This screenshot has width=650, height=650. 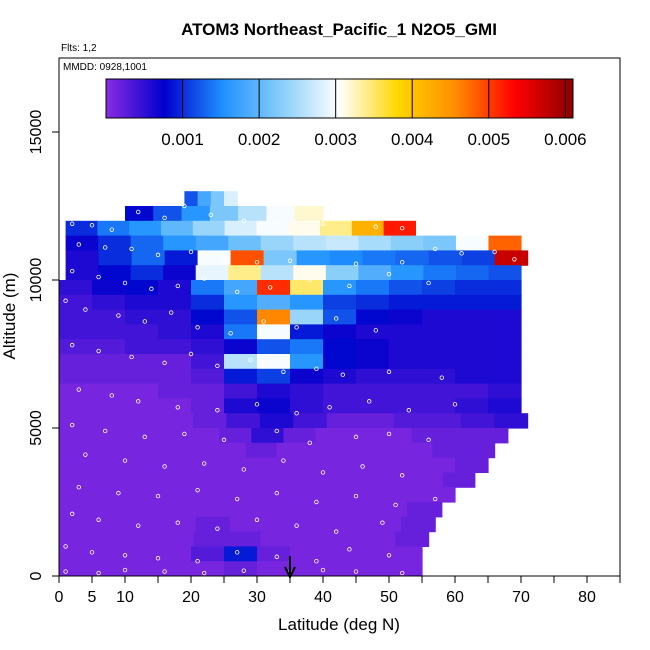 I want to click on colorbar-tick-label: 0.006, so click(x=565, y=139).